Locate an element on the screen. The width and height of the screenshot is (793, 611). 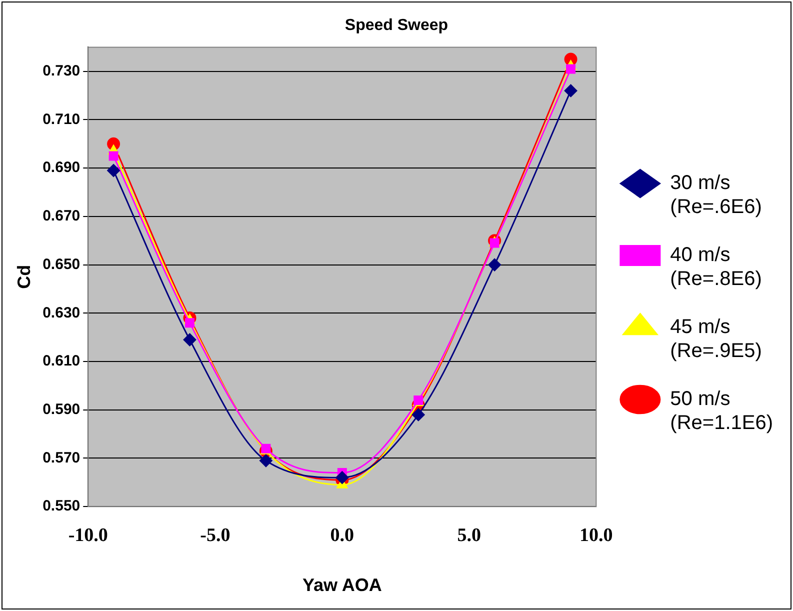
y-tick-label: 0.650 is located at coordinates (61, 264).